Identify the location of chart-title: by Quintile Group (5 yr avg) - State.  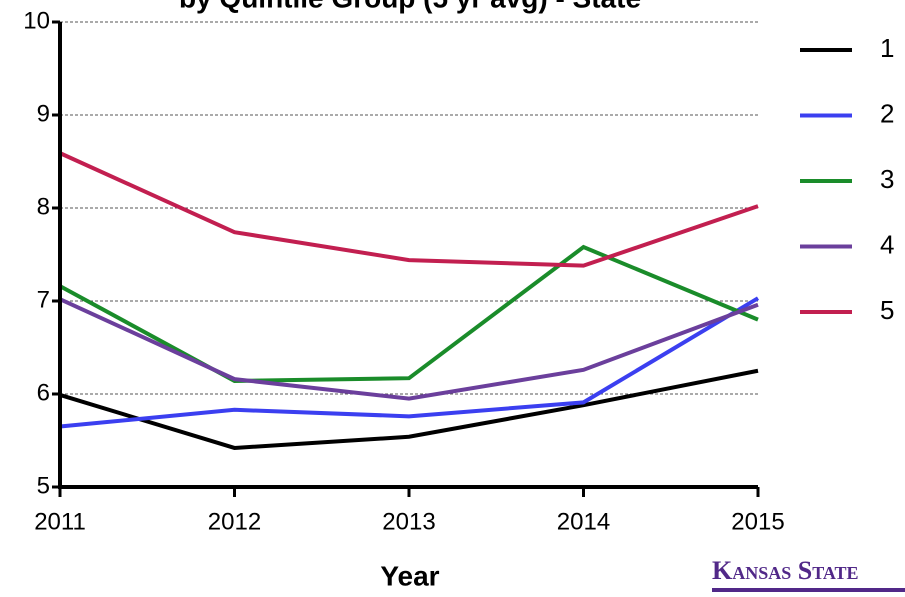
(410, 6).